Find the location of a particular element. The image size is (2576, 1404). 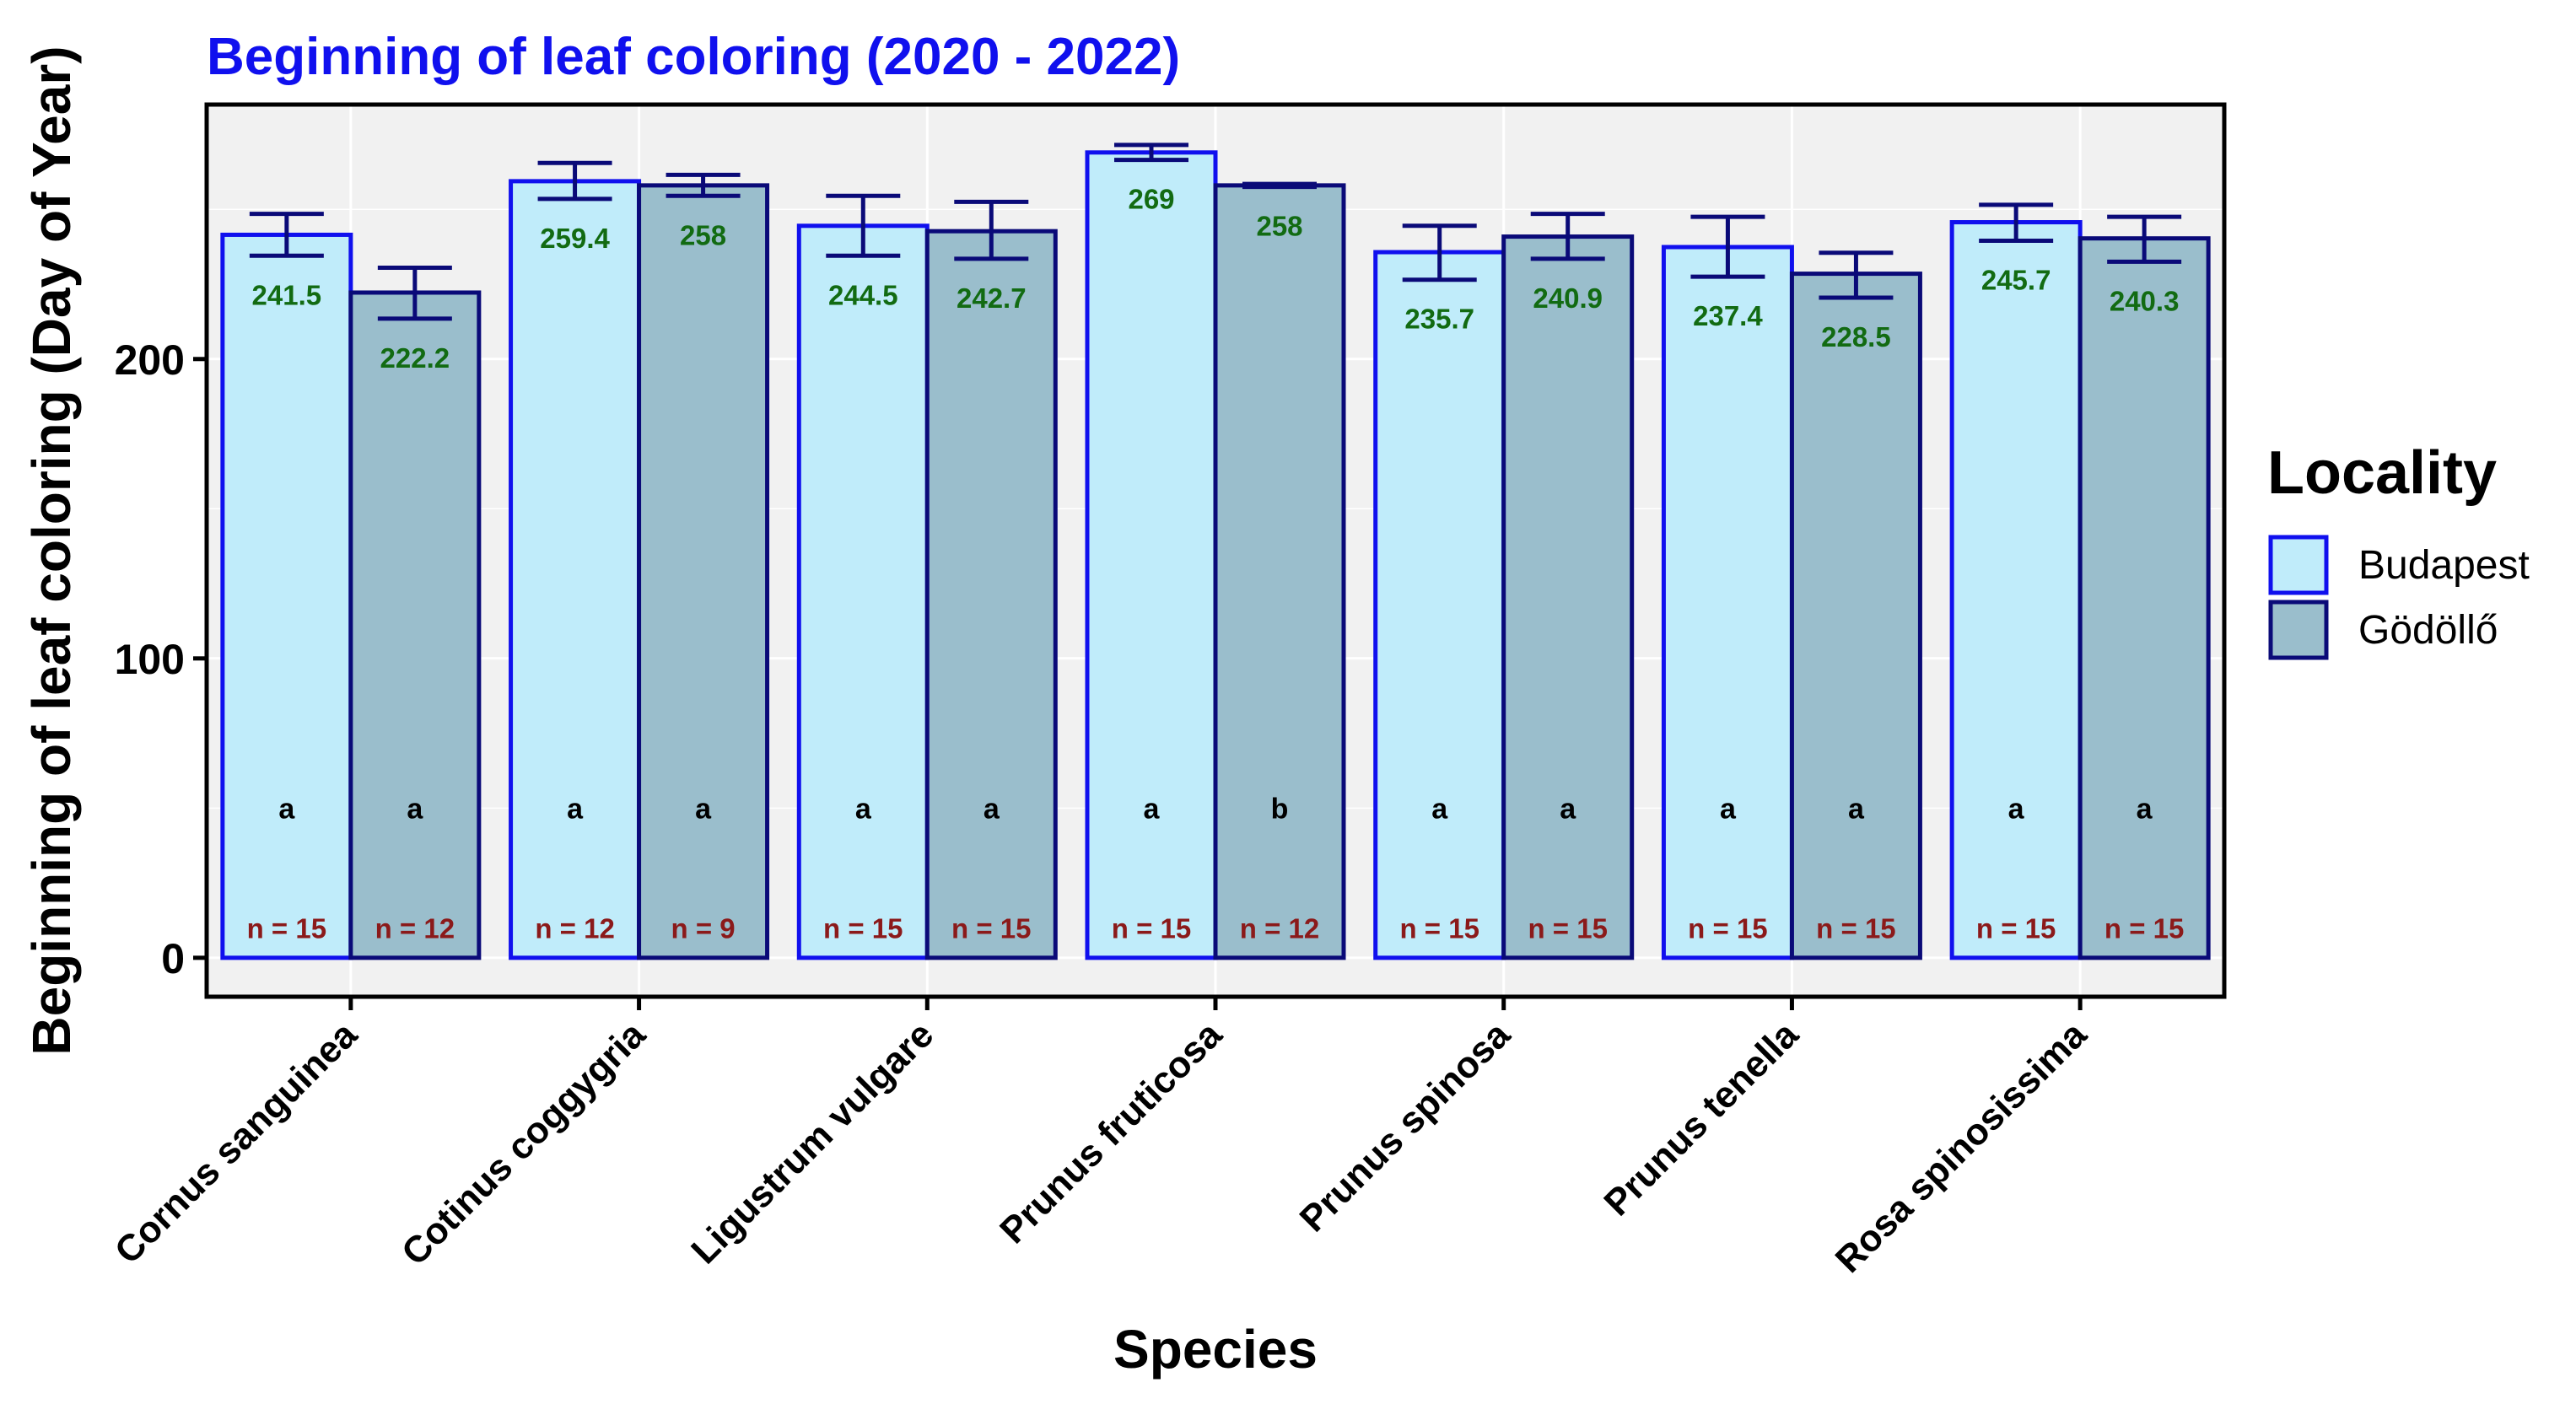

value-label: 222.2 is located at coordinates (415, 358).